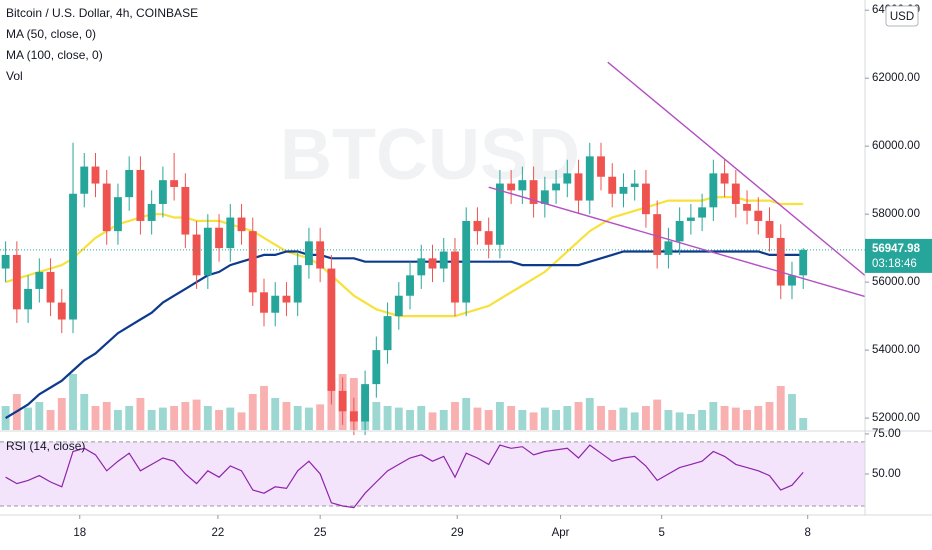  Describe the element at coordinates (896, 146) in the screenshot. I see `y-tick-label: 60000.00` at that location.